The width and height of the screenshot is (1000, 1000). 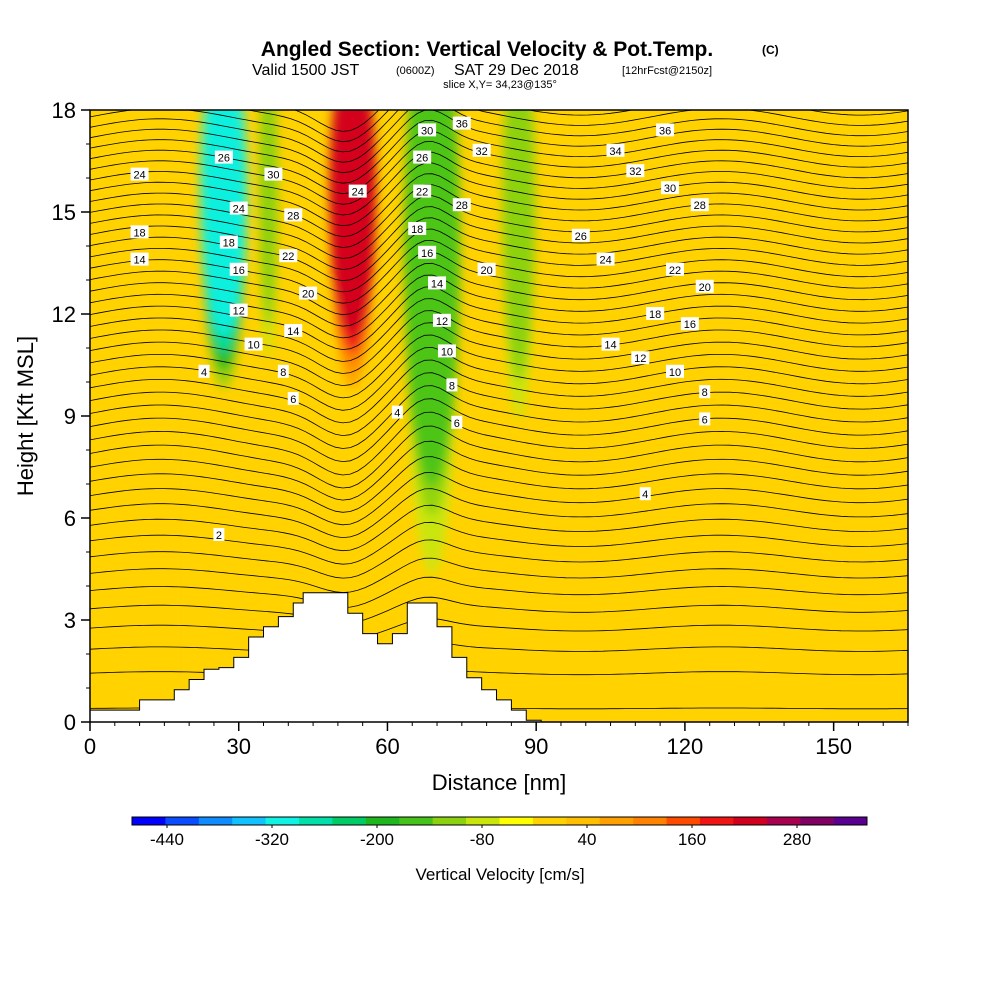 I want to click on x-tick-label: 120, so click(x=685, y=746).